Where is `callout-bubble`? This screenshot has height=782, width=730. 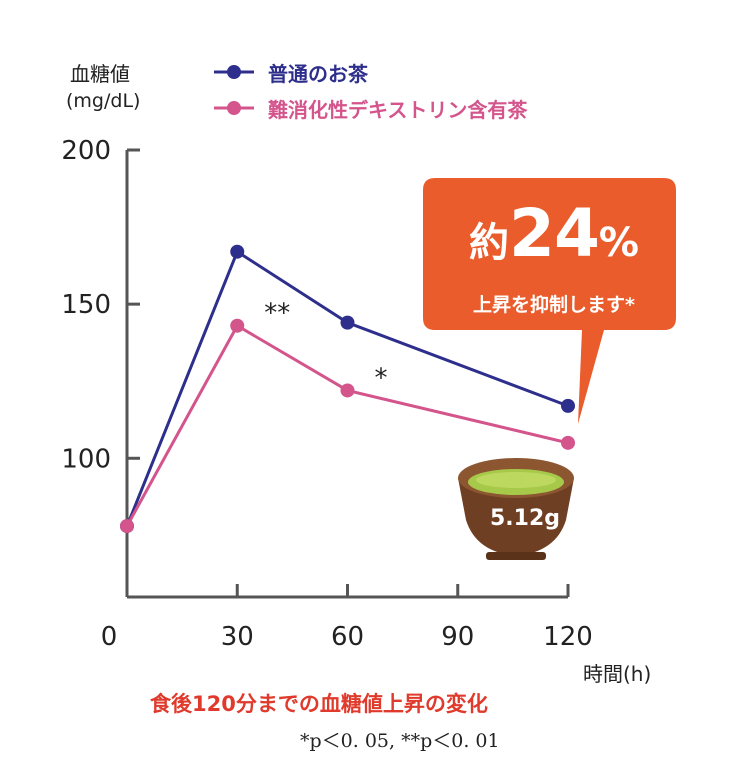 callout-bubble is located at coordinates (549, 301).